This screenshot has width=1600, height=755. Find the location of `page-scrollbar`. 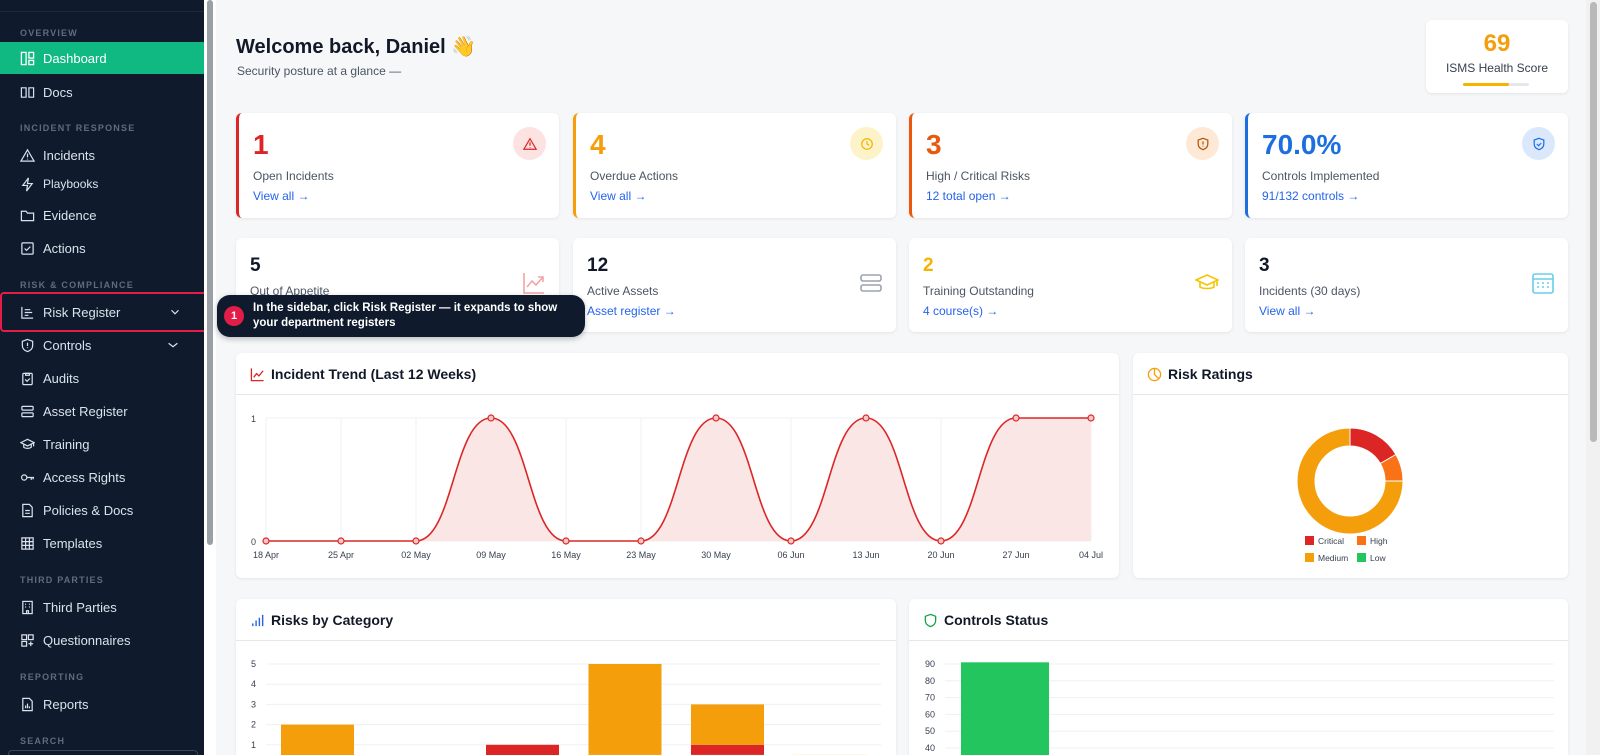

page-scrollbar is located at coordinates (1593, 377).